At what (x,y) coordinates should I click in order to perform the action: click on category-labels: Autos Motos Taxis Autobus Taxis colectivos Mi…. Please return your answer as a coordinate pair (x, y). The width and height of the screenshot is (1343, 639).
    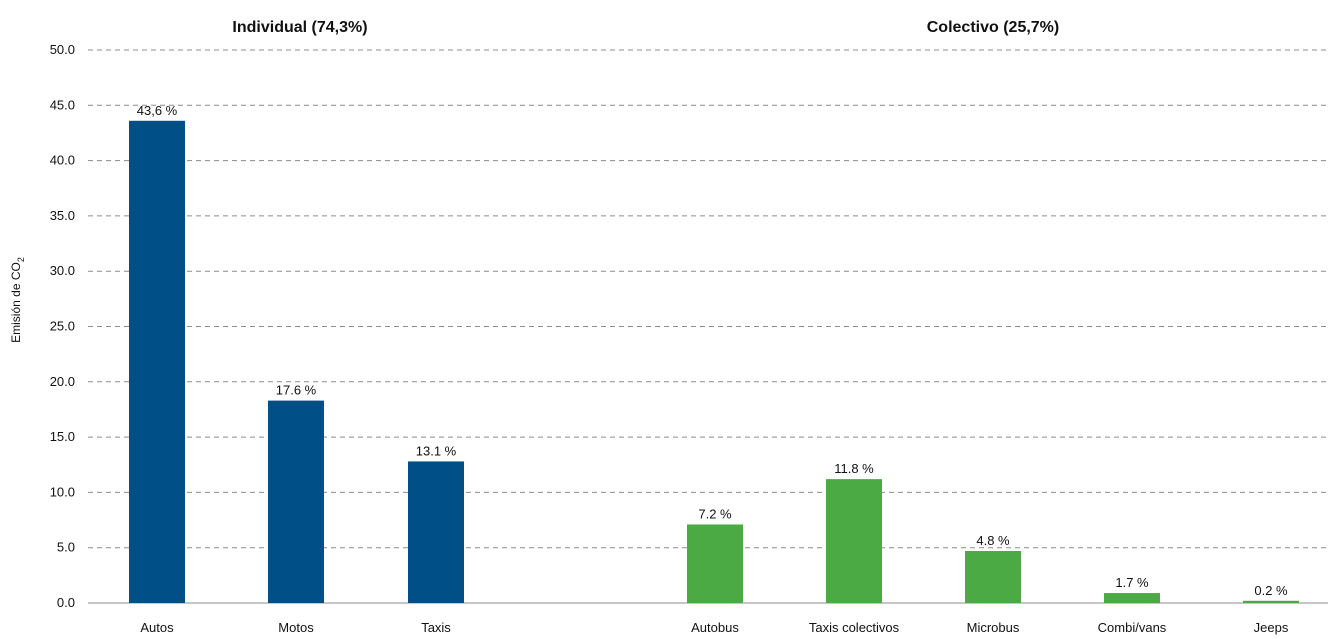
    Looking at the image, I should click on (714, 627).